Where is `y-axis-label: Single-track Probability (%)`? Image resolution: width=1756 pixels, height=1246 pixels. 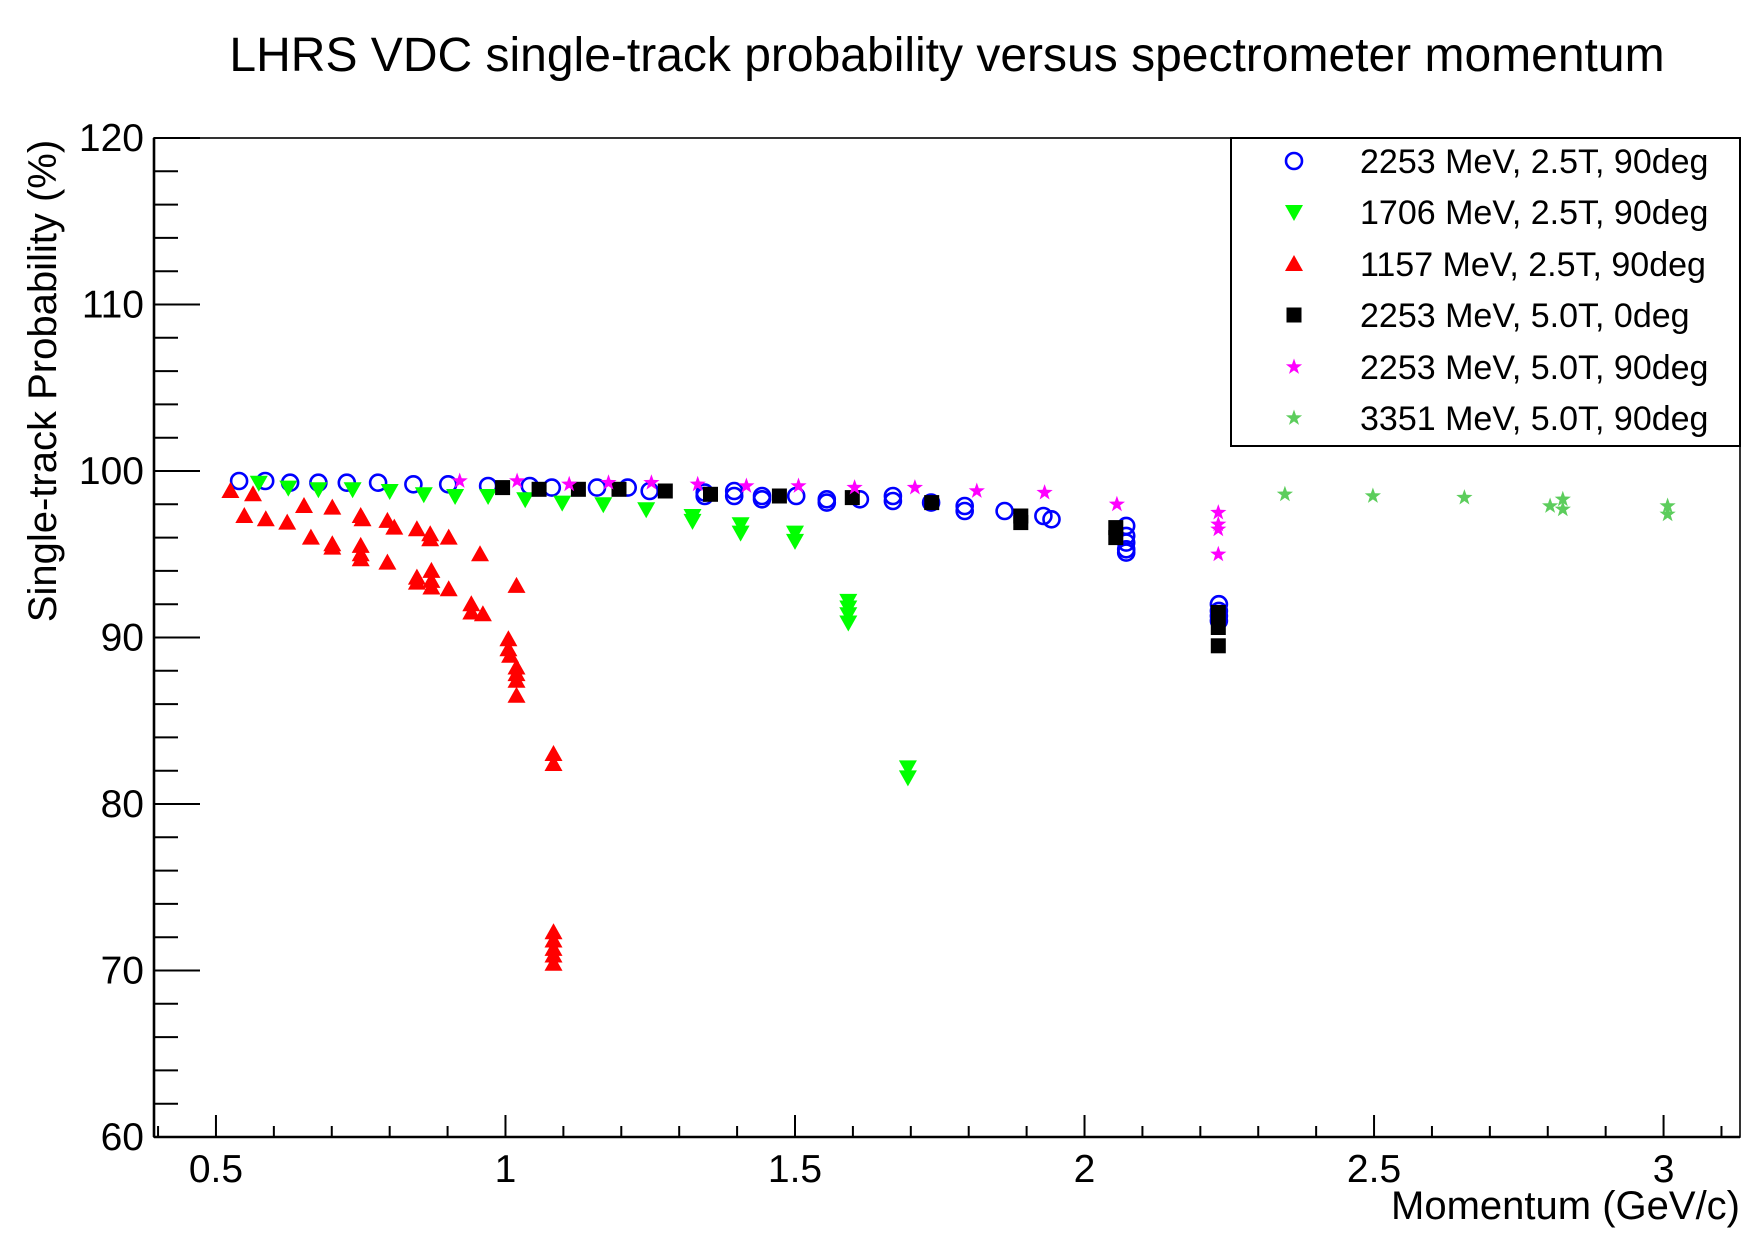
y-axis-label: Single-track Probability (%) is located at coordinates (43, 381).